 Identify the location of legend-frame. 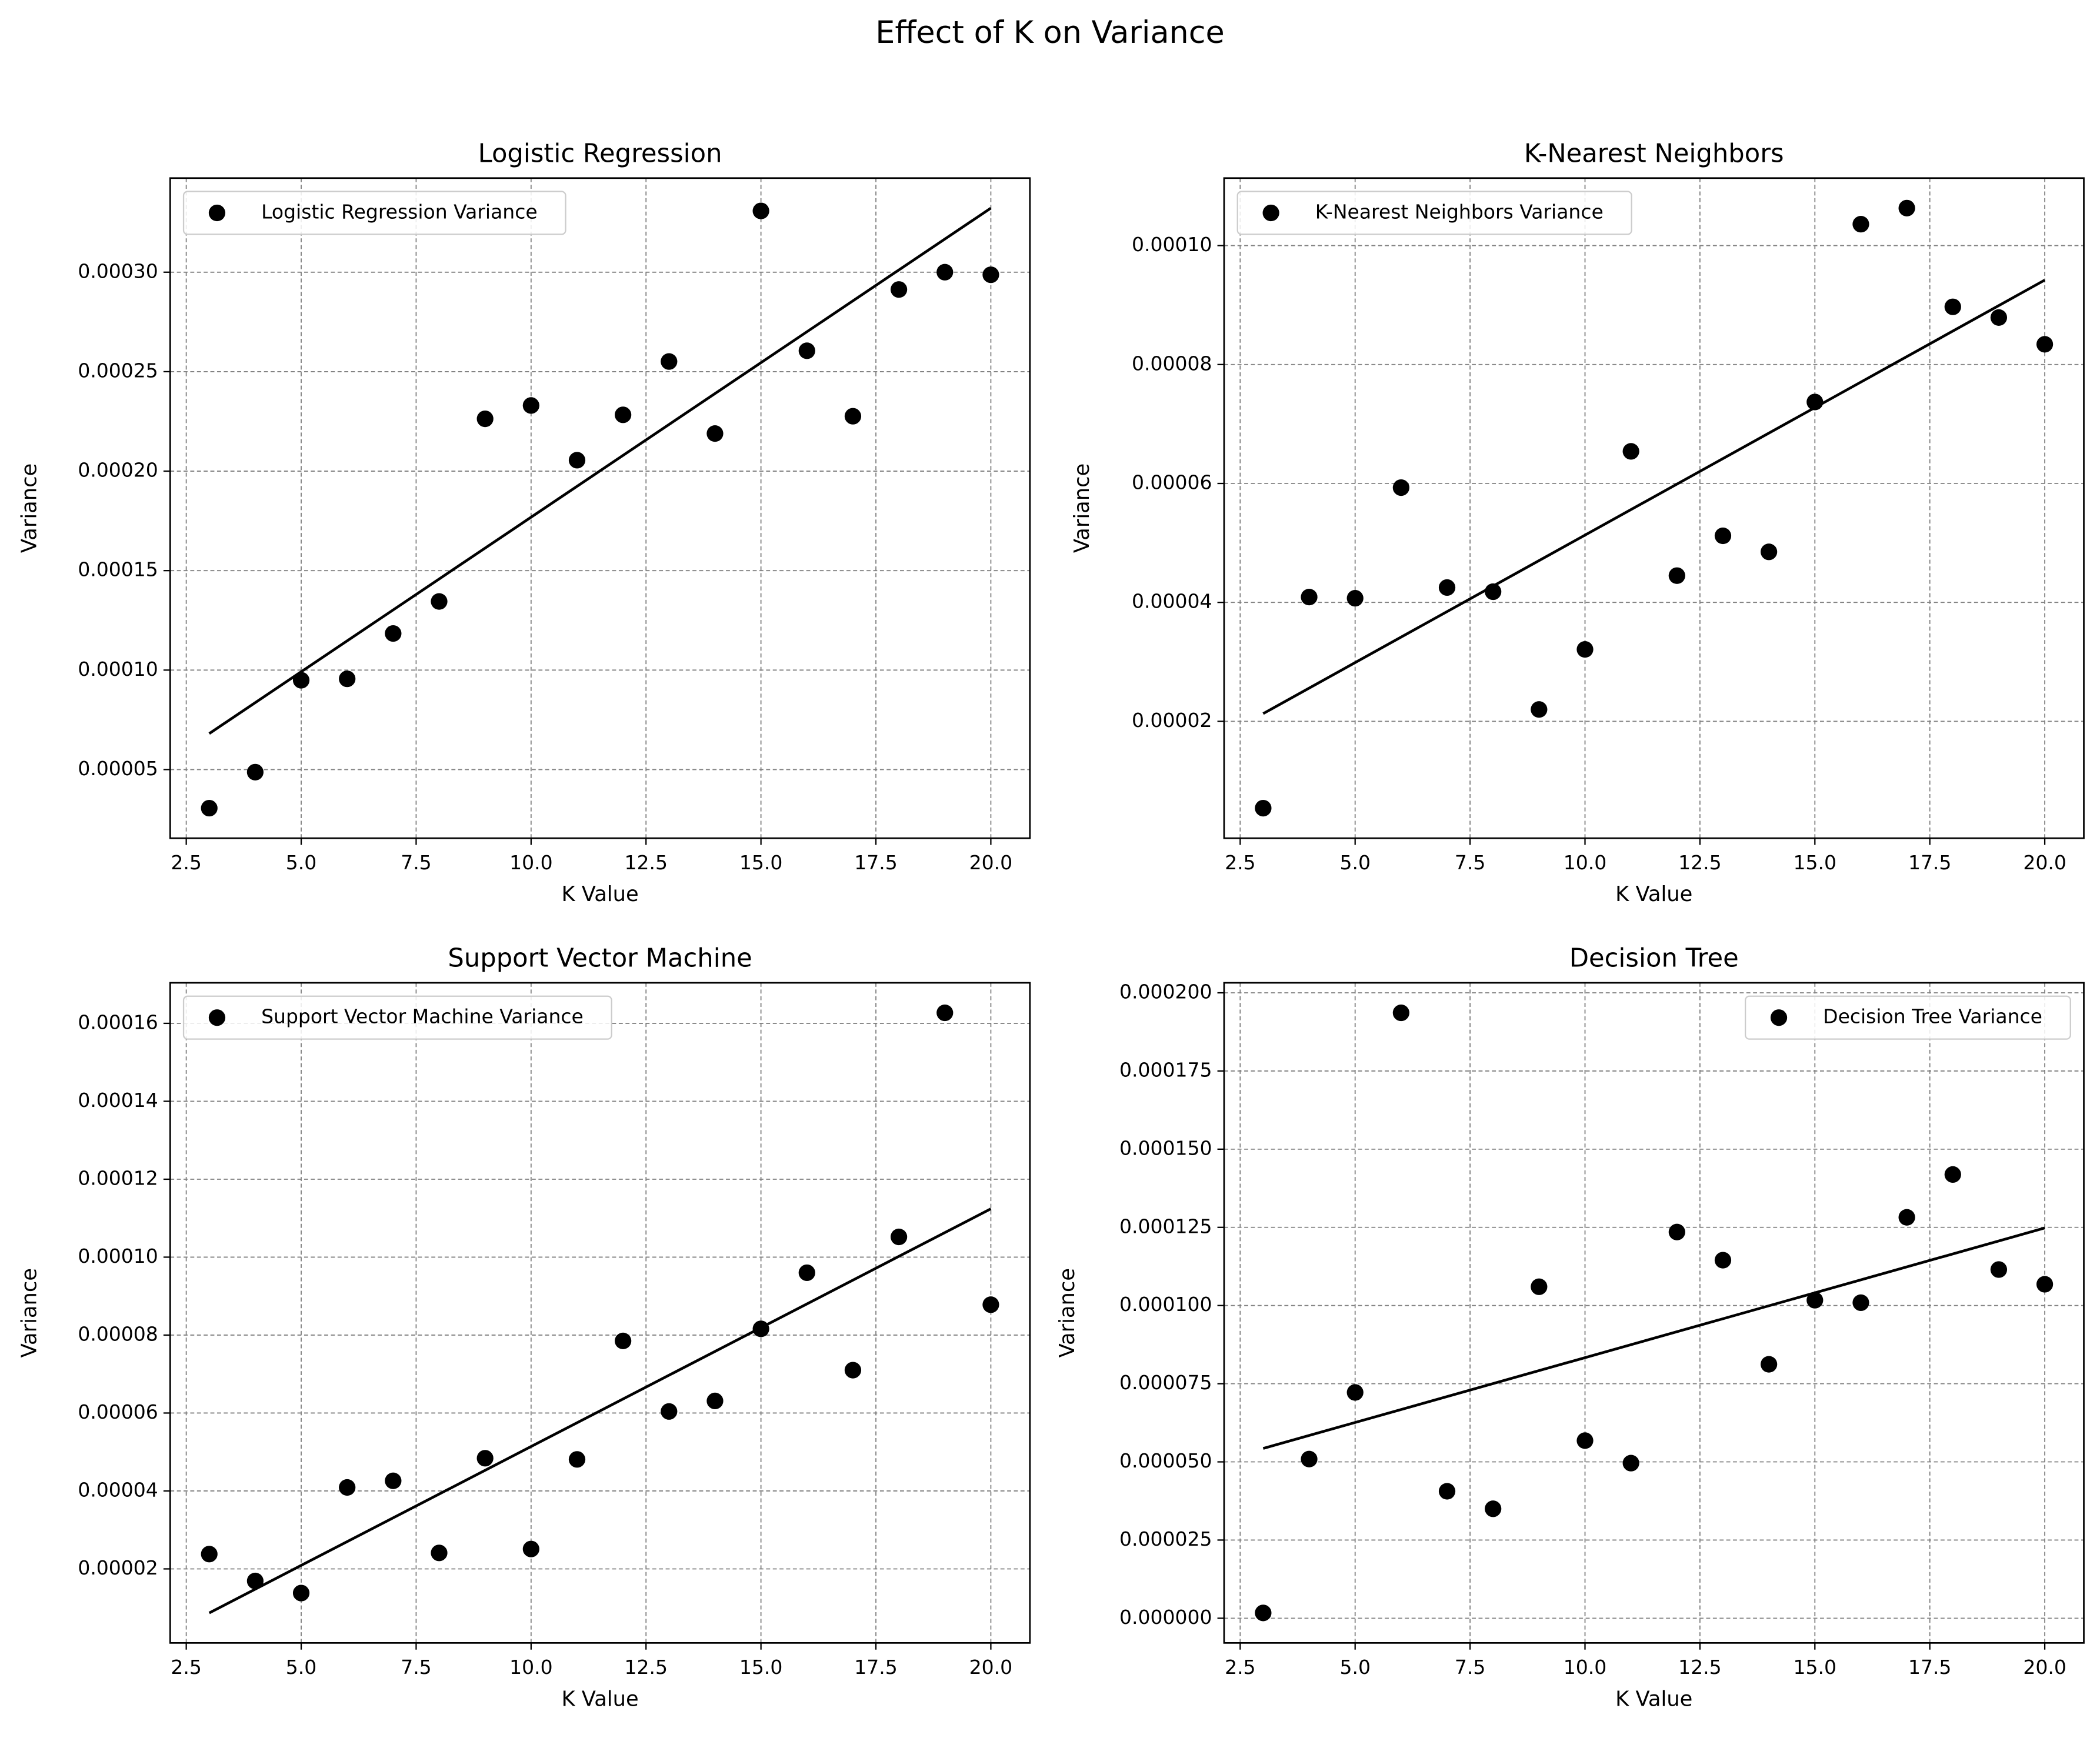
(374, 213).